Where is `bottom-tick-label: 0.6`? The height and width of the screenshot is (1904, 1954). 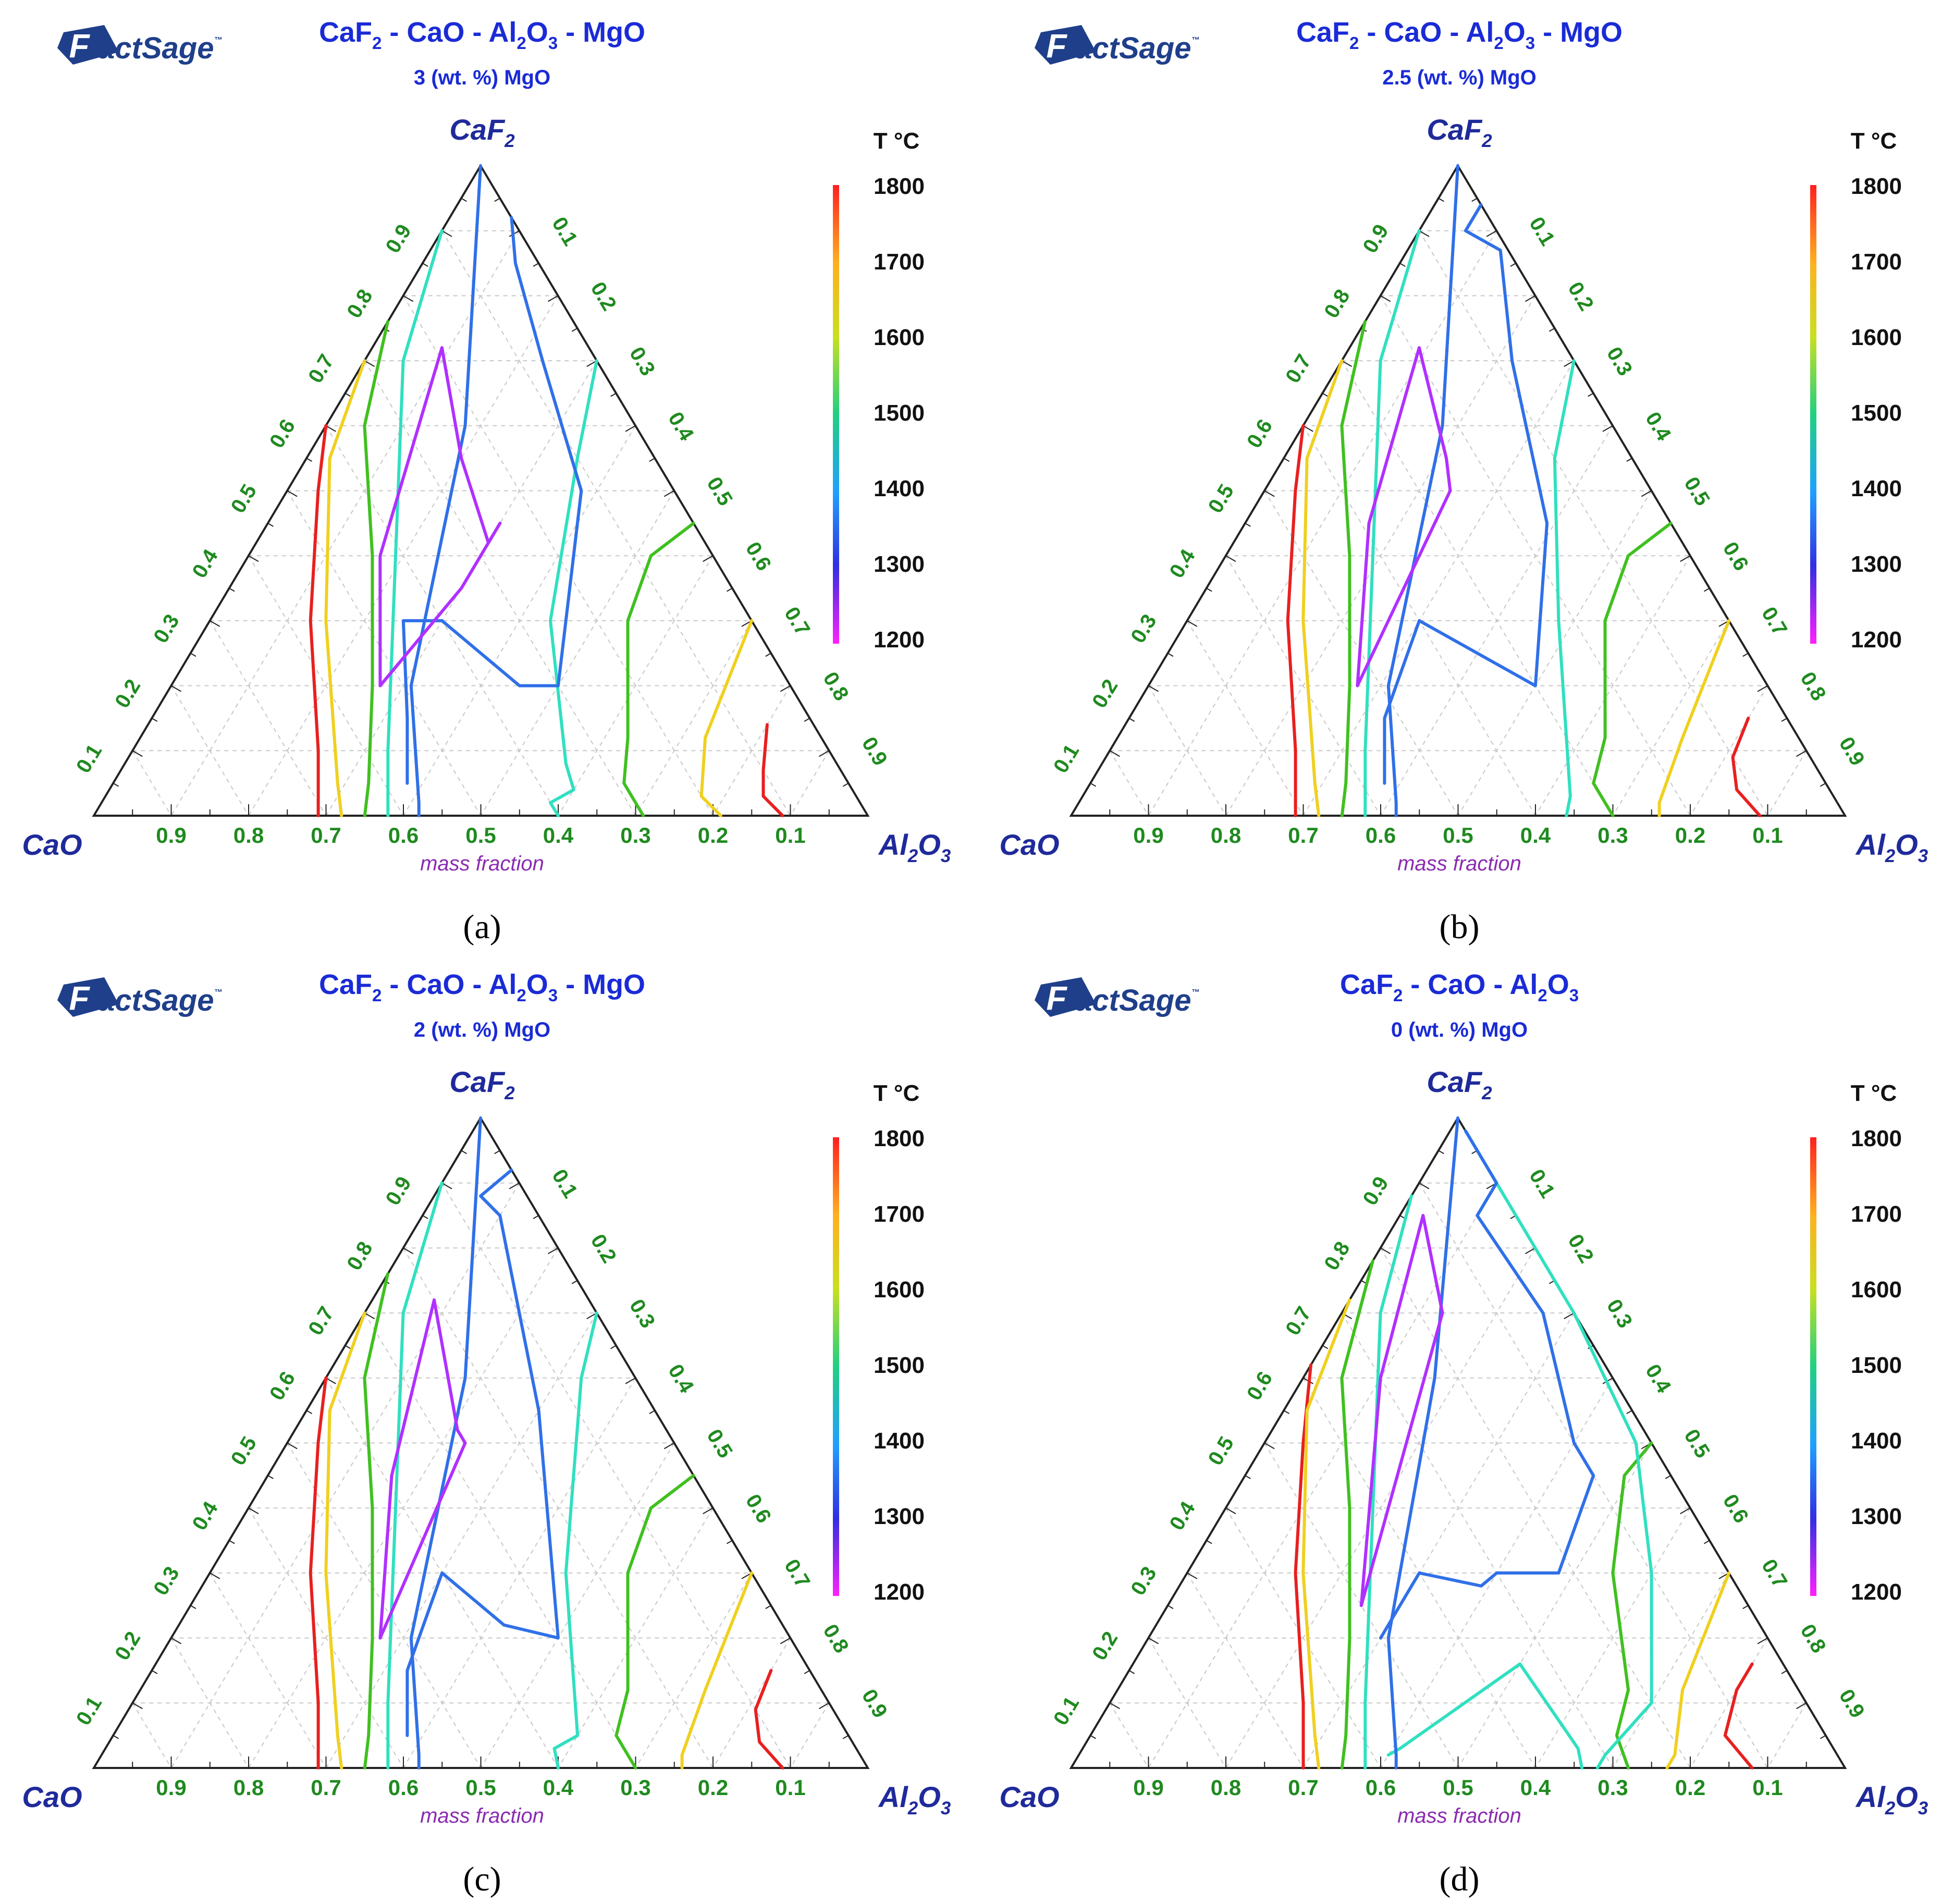
bottom-tick-label: 0.6 is located at coordinates (1381, 835).